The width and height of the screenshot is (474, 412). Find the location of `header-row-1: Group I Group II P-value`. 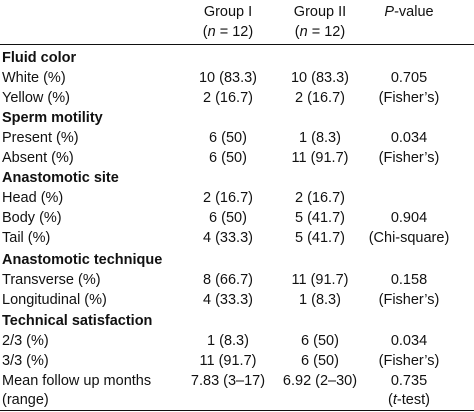

header-row-1: Group I Group II P-value is located at coordinates (237, 12).